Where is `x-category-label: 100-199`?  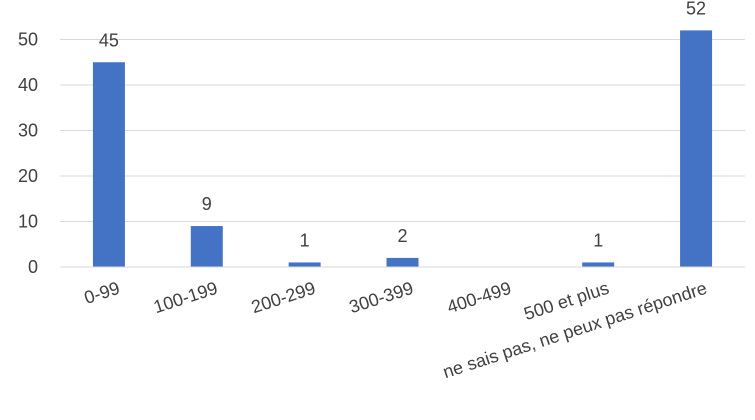
x-category-label: 100-199 is located at coordinates (185, 297).